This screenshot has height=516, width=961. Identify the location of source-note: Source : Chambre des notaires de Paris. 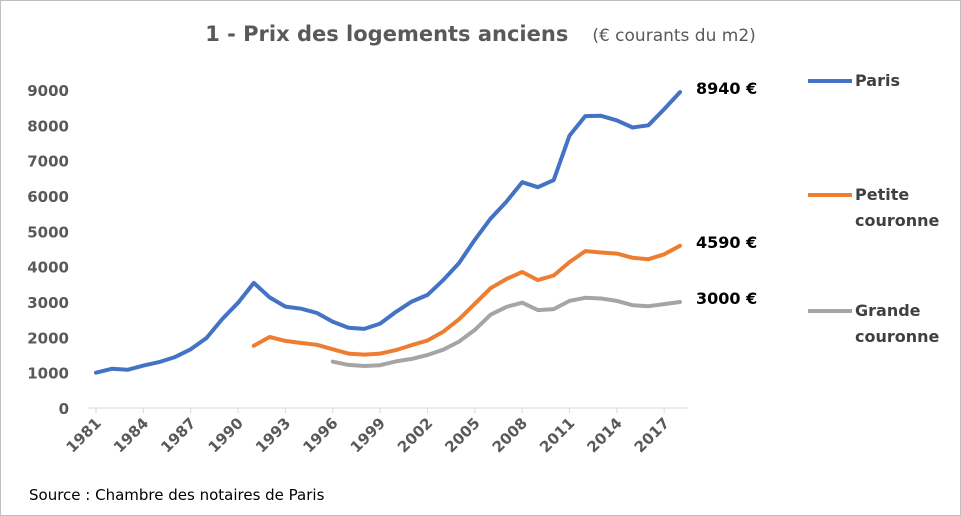
(177, 495).